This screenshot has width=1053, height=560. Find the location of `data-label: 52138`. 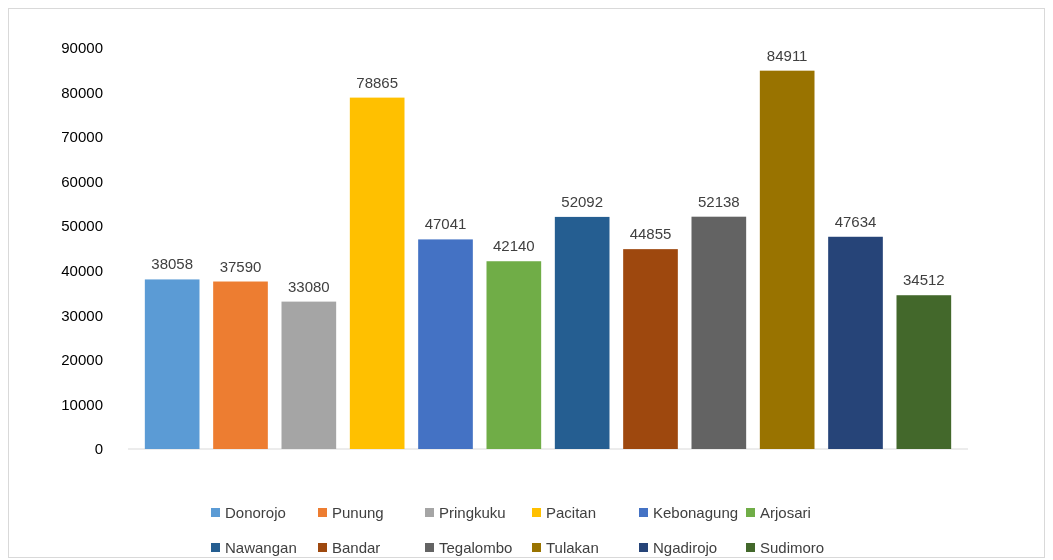

data-label: 52138 is located at coordinates (718, 201).